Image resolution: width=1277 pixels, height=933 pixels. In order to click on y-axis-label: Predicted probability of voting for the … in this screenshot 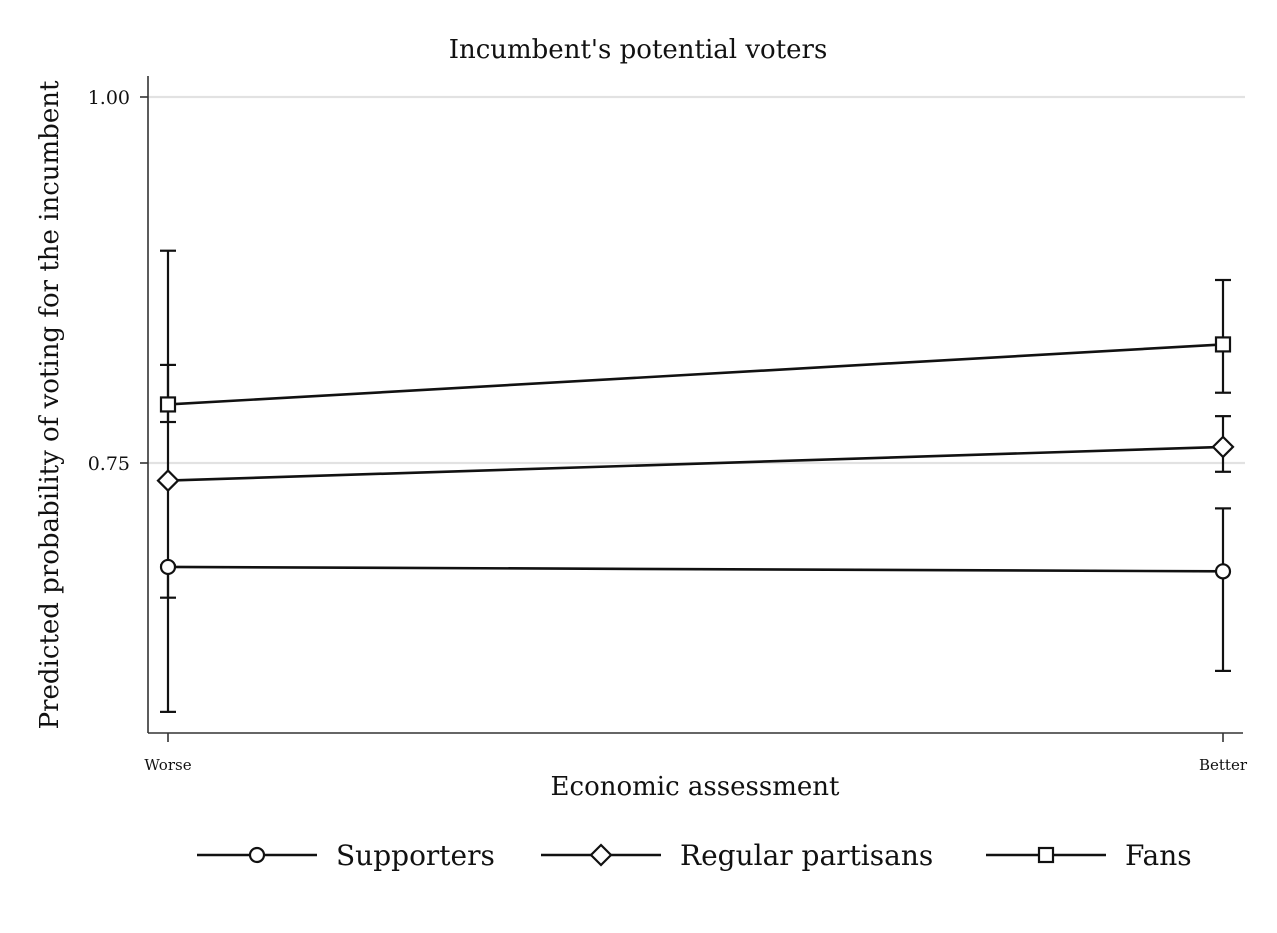, I will do `click(50, 404)`.